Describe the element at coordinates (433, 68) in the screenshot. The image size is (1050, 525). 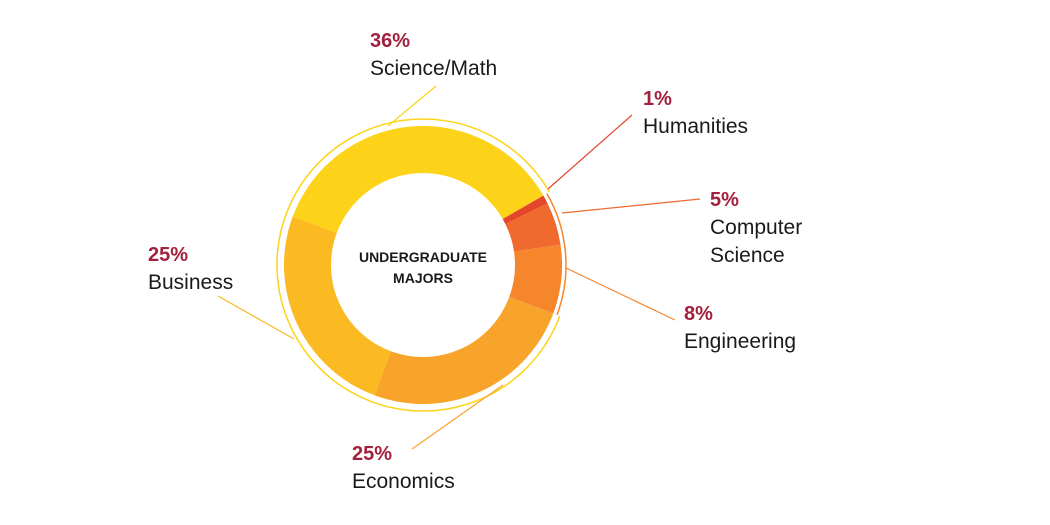
I see `category-label-science-math: Science/Math` at that location.